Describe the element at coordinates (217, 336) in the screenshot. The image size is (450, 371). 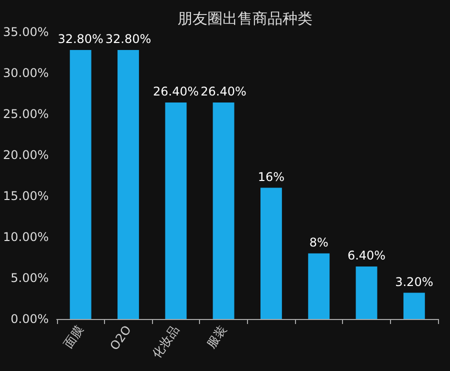
I see `x-tick-label: 服装` at that location.